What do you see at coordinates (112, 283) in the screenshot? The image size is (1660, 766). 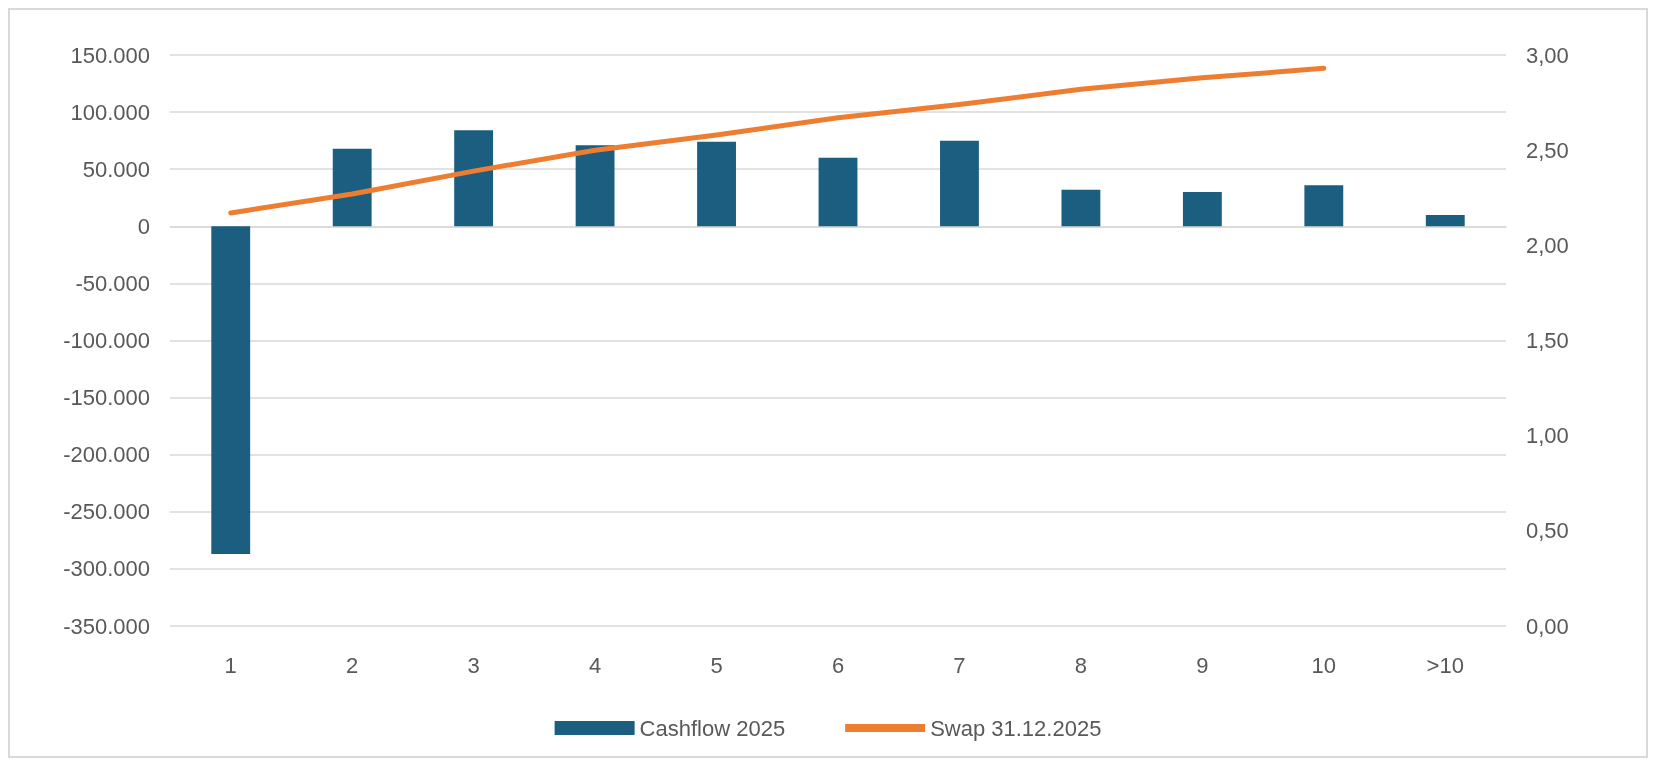 I see `y-tick-label: -50.000` at bounding box center [112, 283].